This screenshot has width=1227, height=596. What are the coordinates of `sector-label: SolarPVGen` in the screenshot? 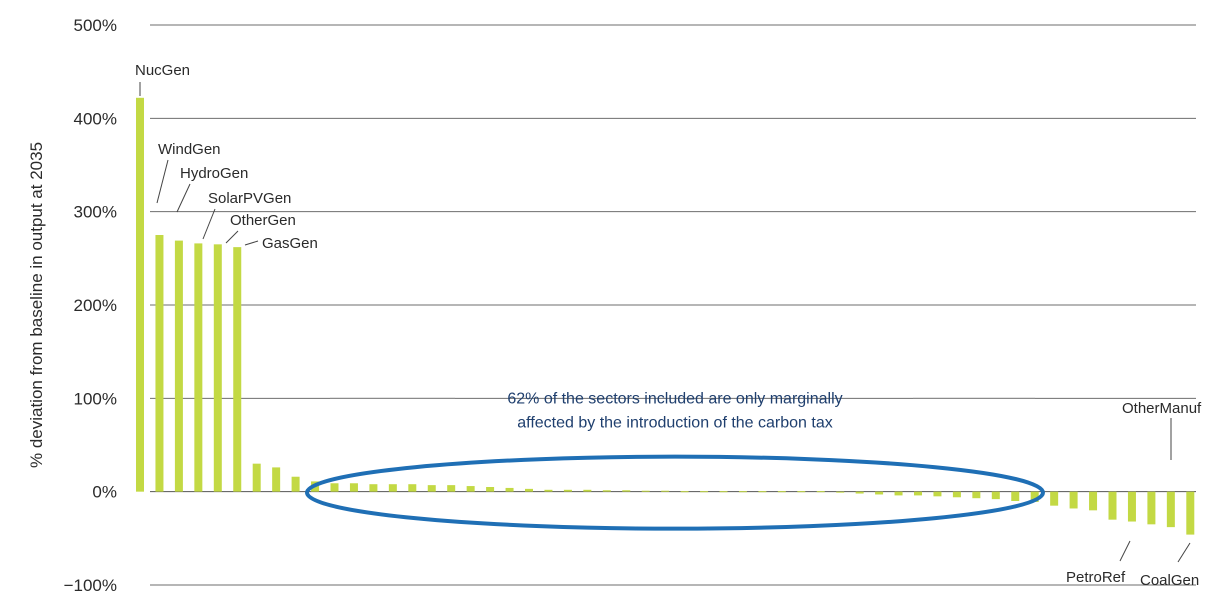 It's located at (249, 198).